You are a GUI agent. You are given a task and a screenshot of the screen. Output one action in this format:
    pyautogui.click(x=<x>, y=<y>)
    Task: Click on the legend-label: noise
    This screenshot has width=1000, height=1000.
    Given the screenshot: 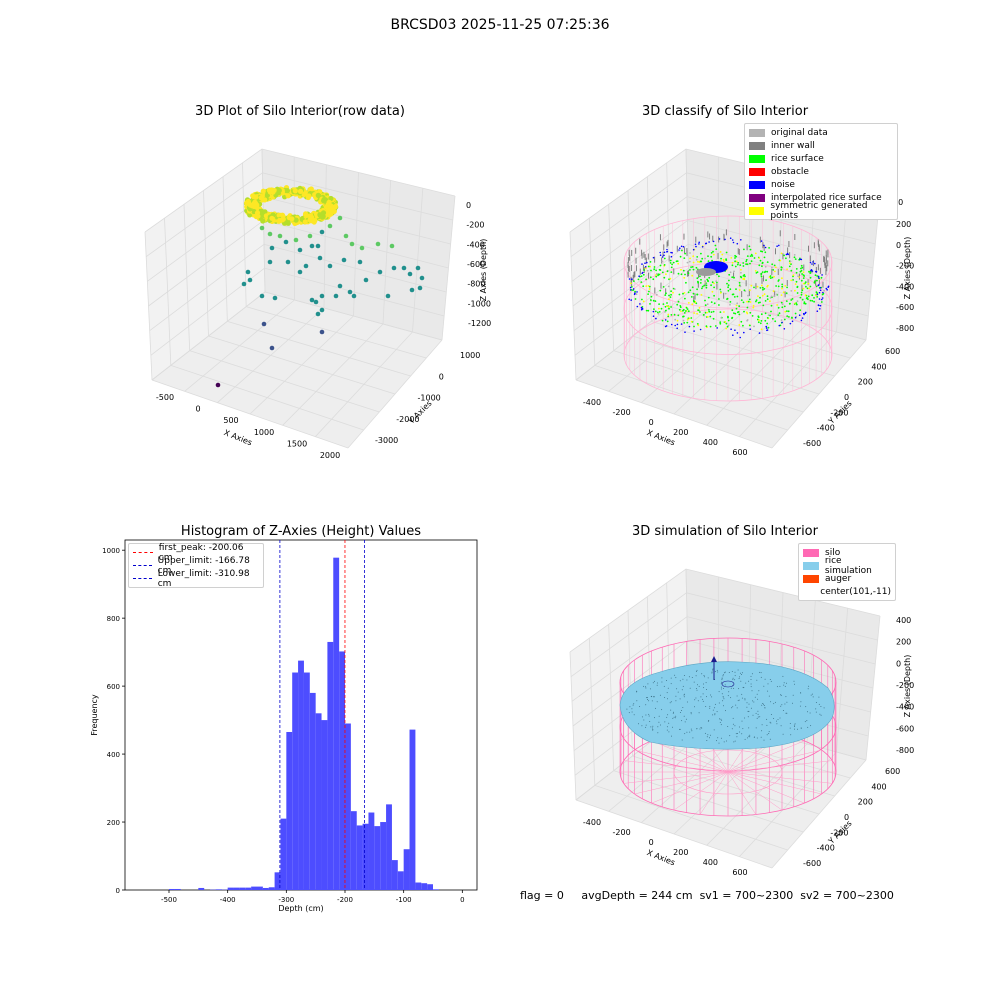 What is the action you would take?
    pyautogui.click(x=783, y=184)
    